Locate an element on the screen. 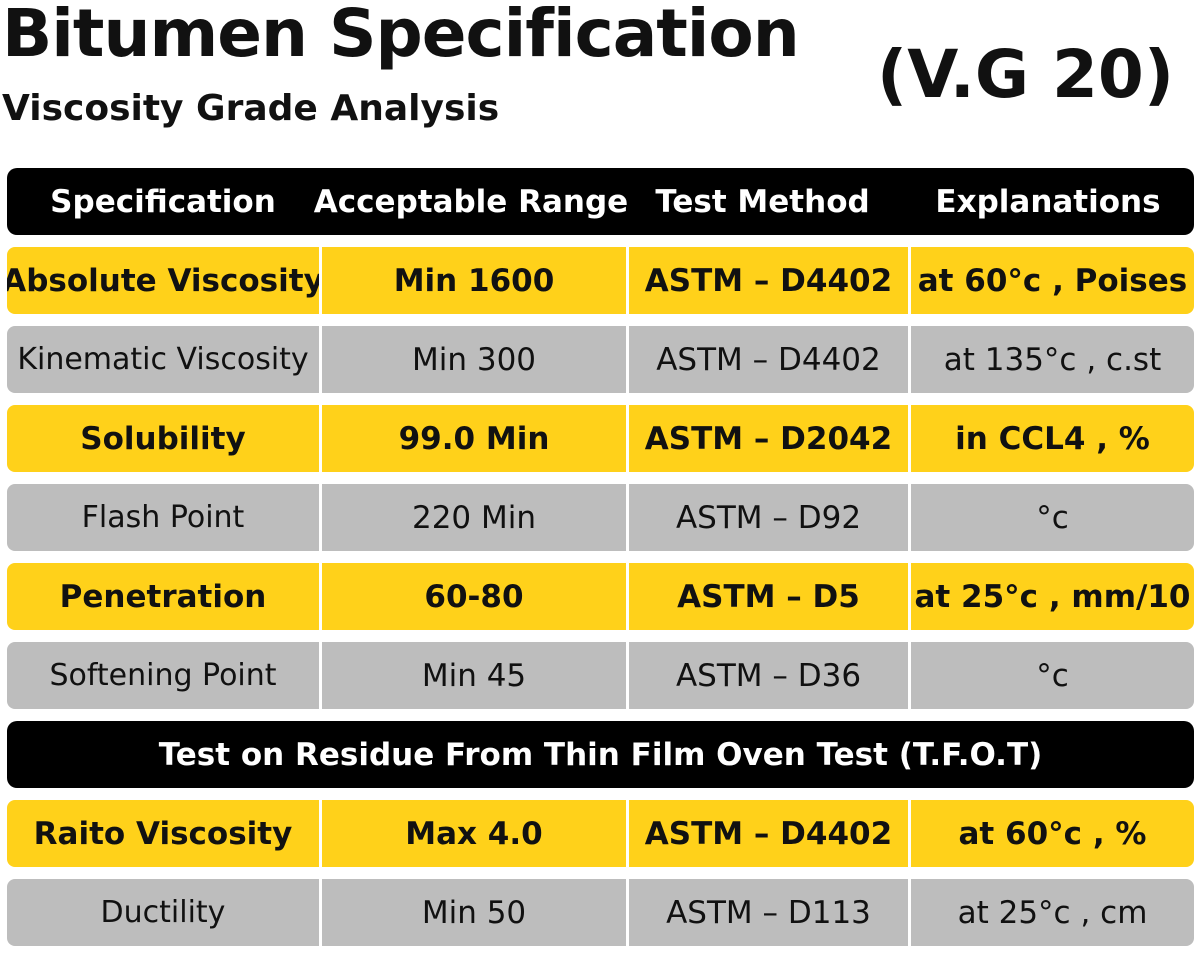 The width and height of the screenshot is (1194, 958). table-row: Softening Point Min 45 ASTM – D36 °c is located at coordinates (600, 675).